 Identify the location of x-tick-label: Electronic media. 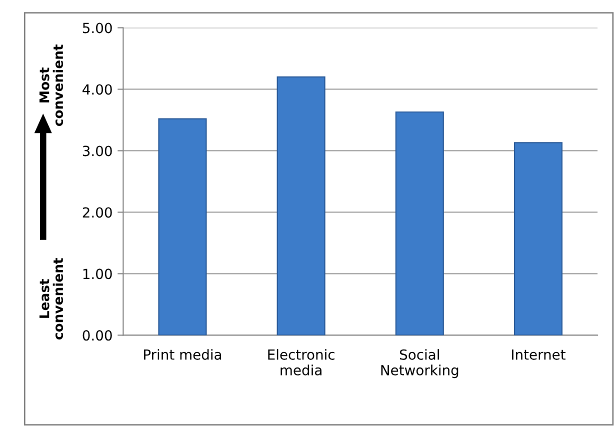
(301, 362).